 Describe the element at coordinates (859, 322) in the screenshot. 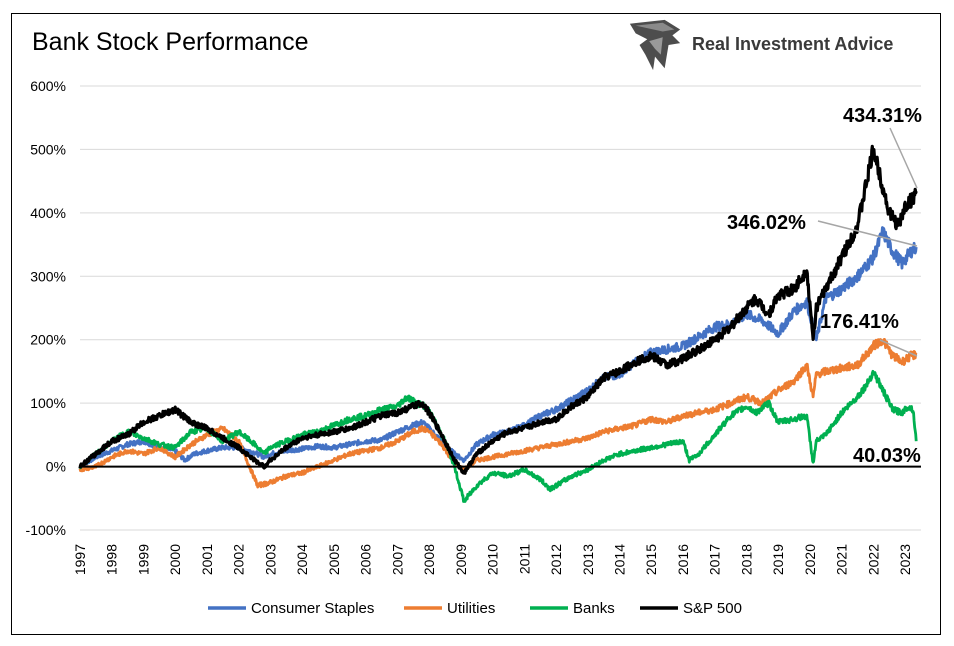

I see `annotation-label: 176.41%` at that location.